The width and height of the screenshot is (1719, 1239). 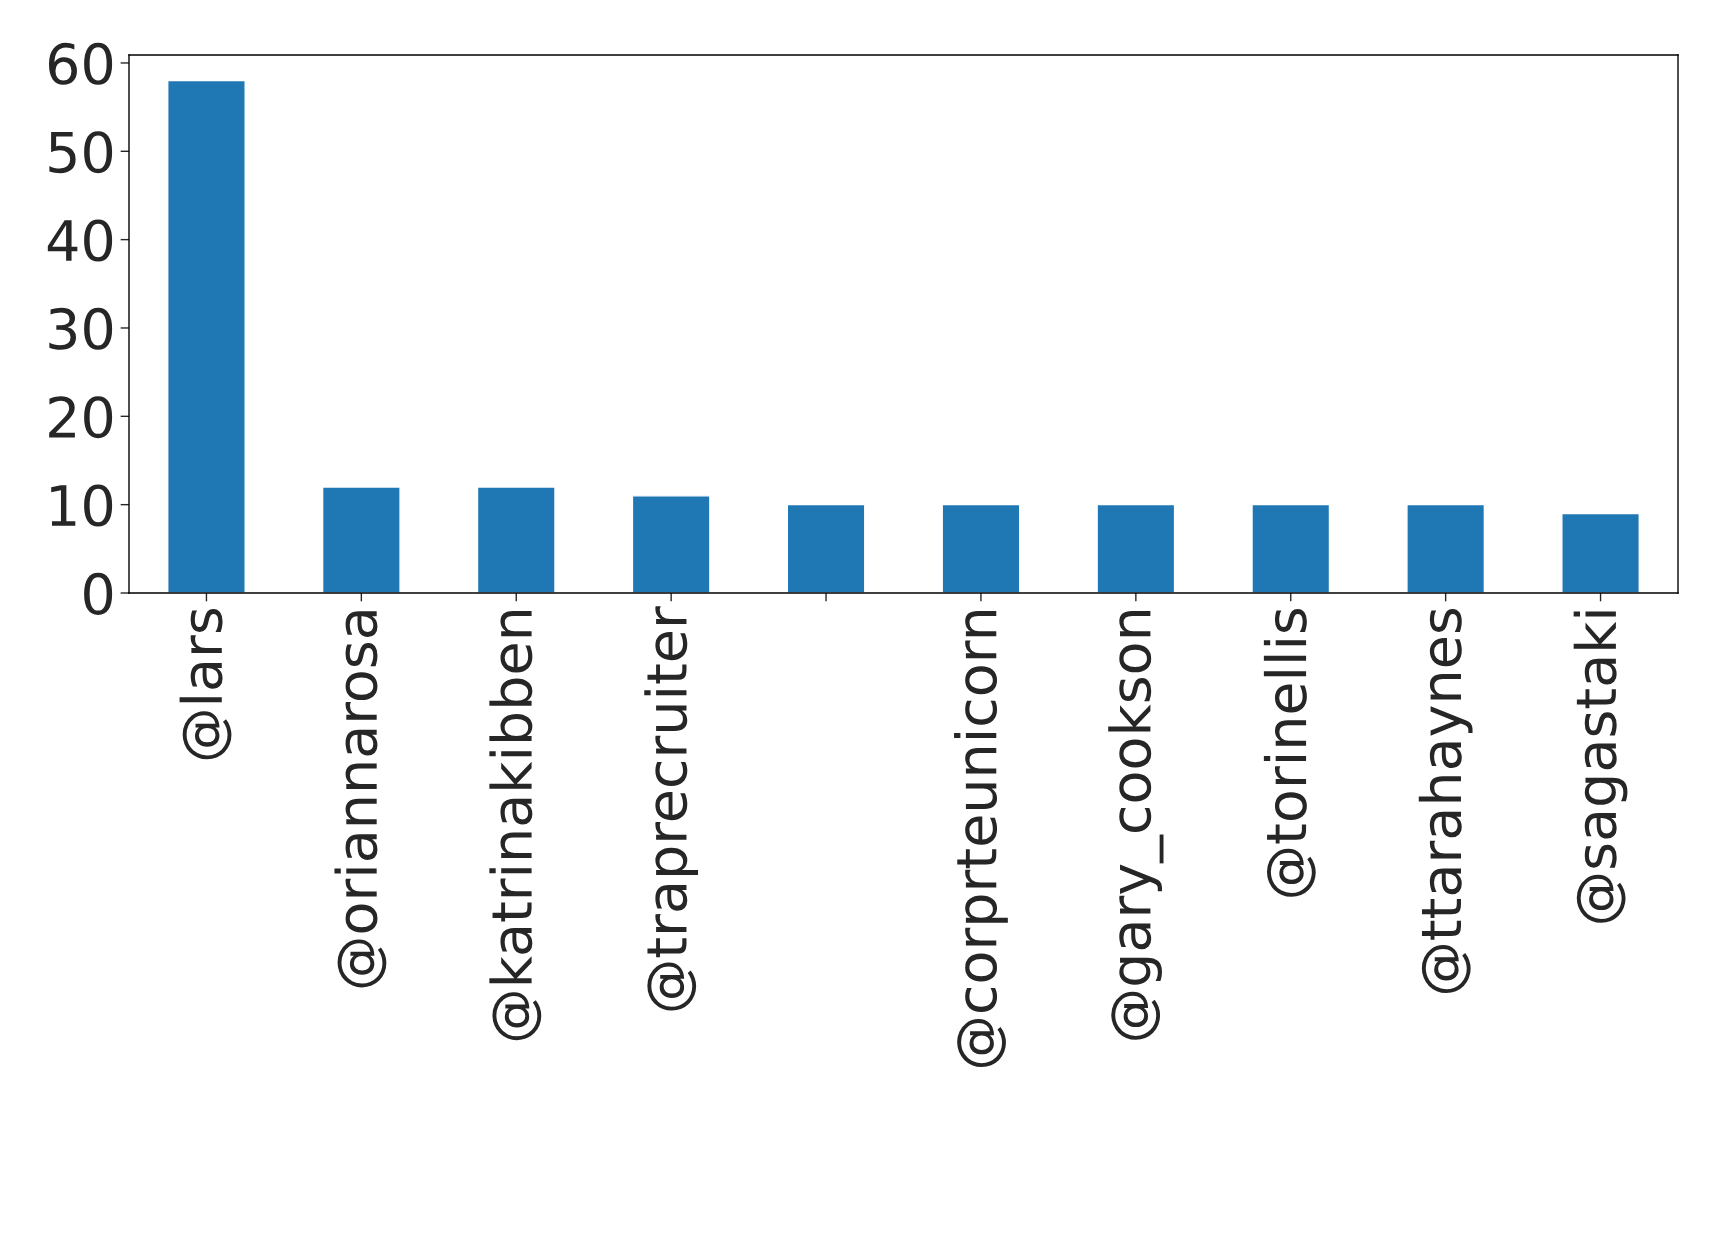 I want to click on y-tick-label: 40, so click(x=80, y=240).